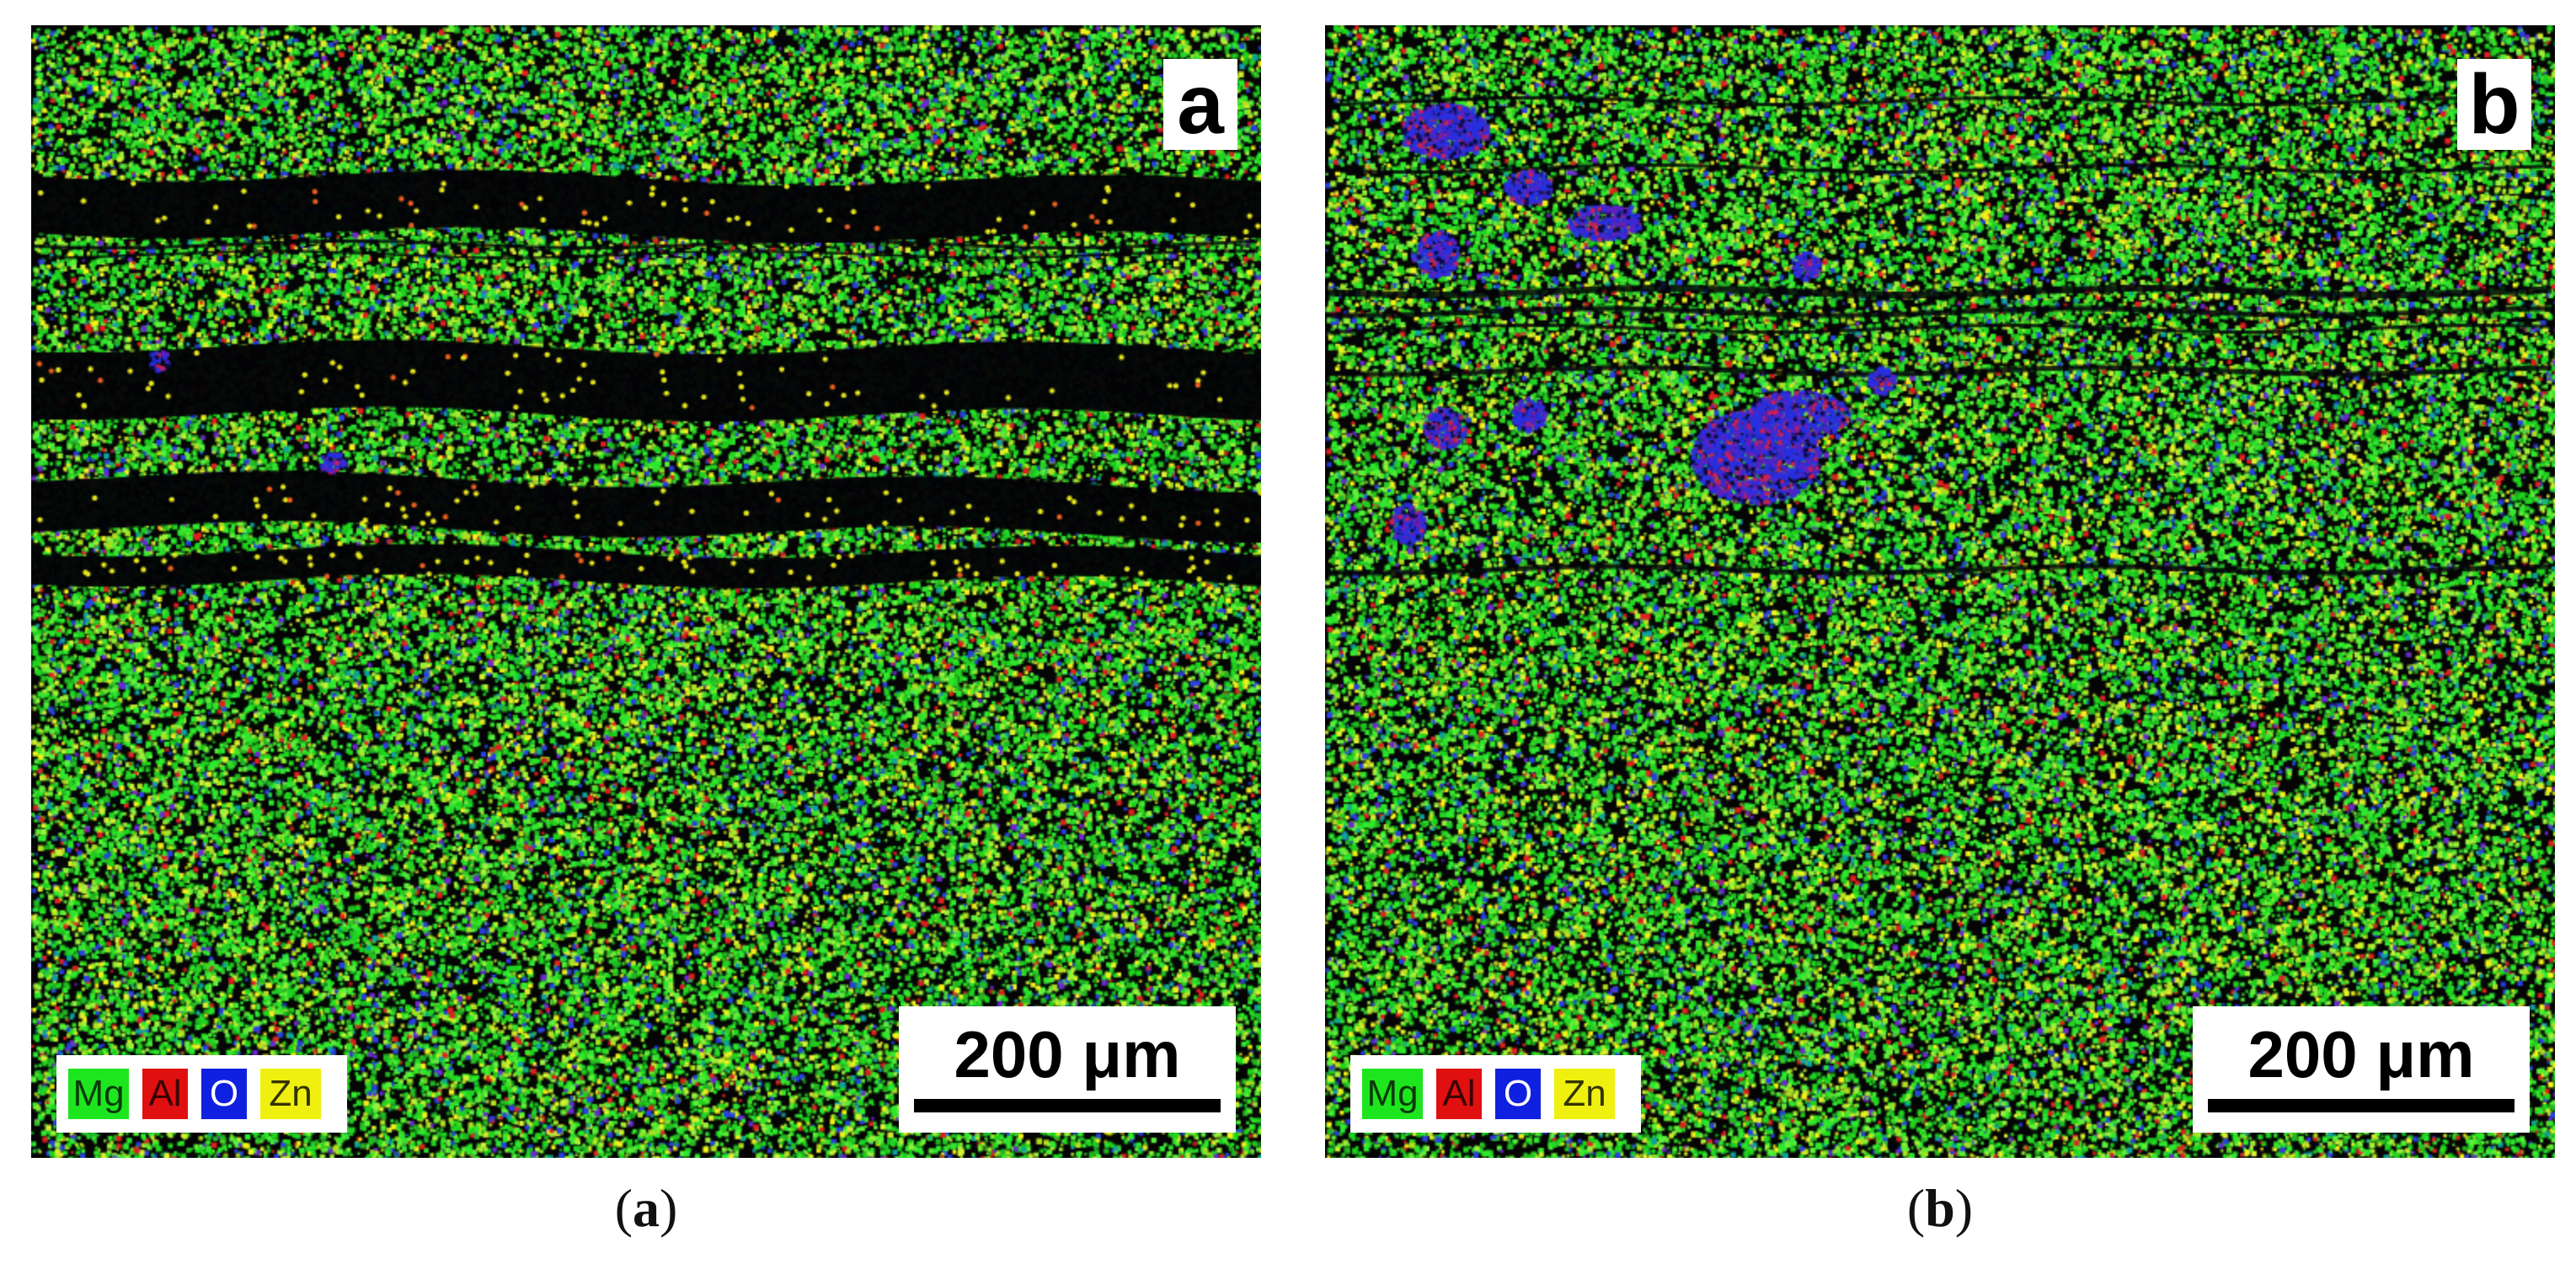 This screenshot has height=1264, width=2576. I want to click on legend-al-label-b: Al, so click(1459, 1093).